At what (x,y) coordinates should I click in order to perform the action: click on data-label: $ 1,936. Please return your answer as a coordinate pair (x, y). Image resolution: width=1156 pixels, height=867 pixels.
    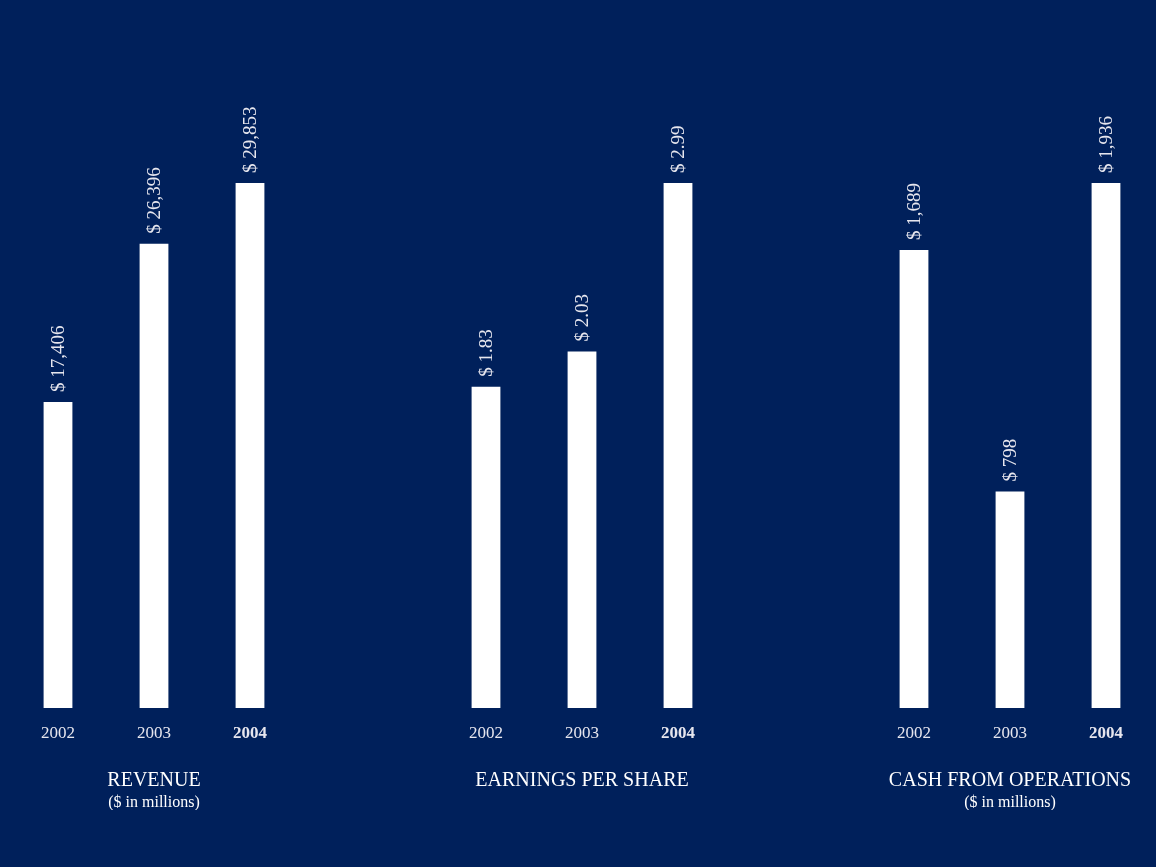
    Looking at the image, I should click on (1105, 144).